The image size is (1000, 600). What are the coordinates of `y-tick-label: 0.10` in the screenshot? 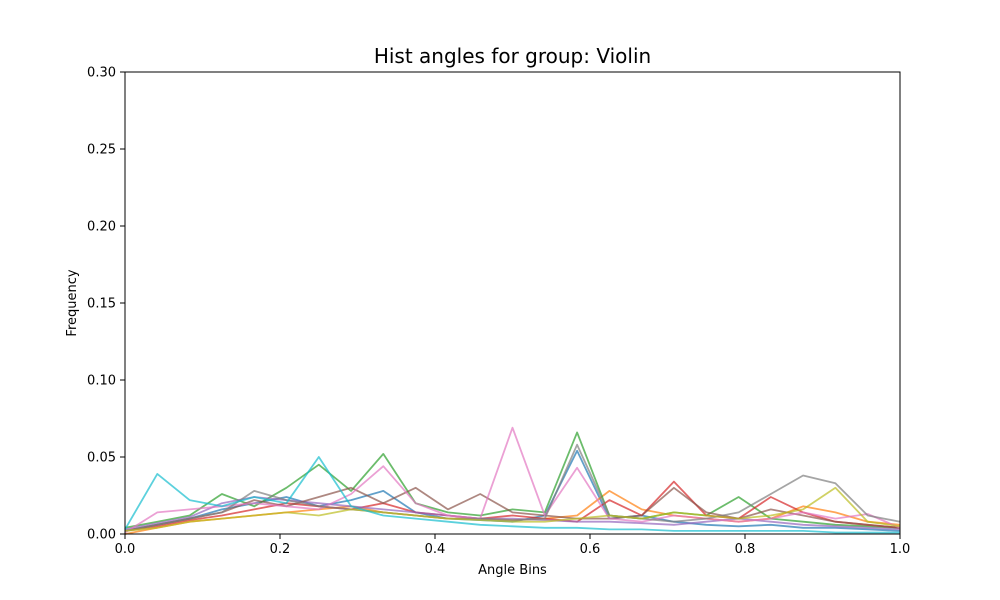 It's located at (101, 381).